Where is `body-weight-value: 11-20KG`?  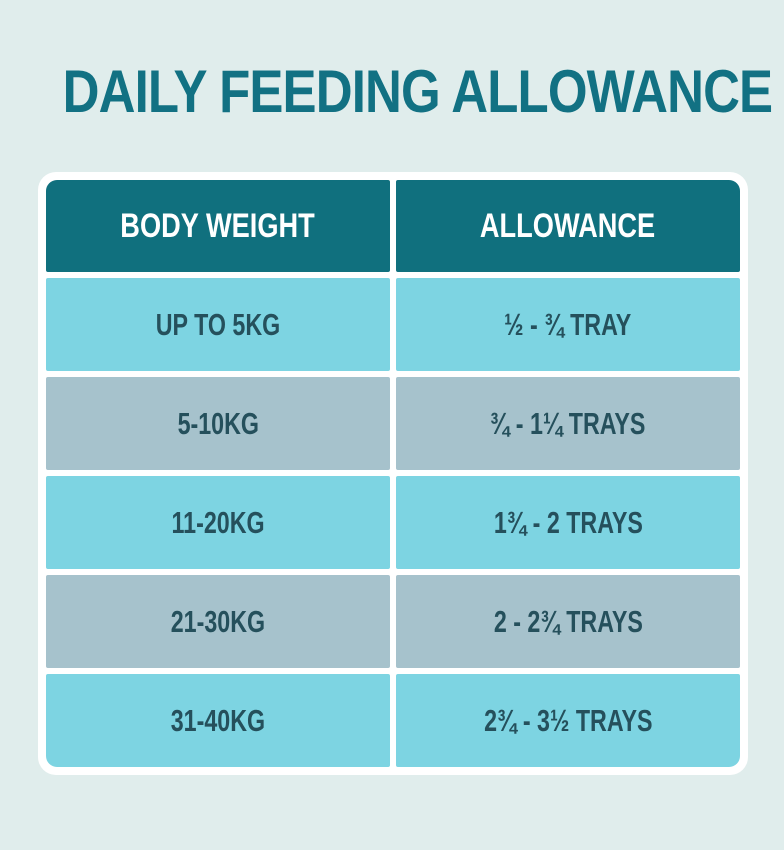 body-weight-value: 11-20KG is located at coordinates (218, 522).